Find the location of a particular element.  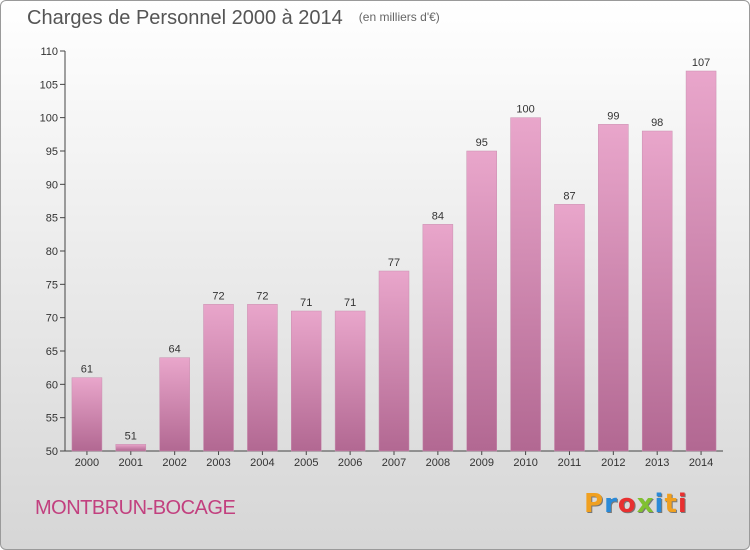

bar-2013 is located at coordinates (657, 291).